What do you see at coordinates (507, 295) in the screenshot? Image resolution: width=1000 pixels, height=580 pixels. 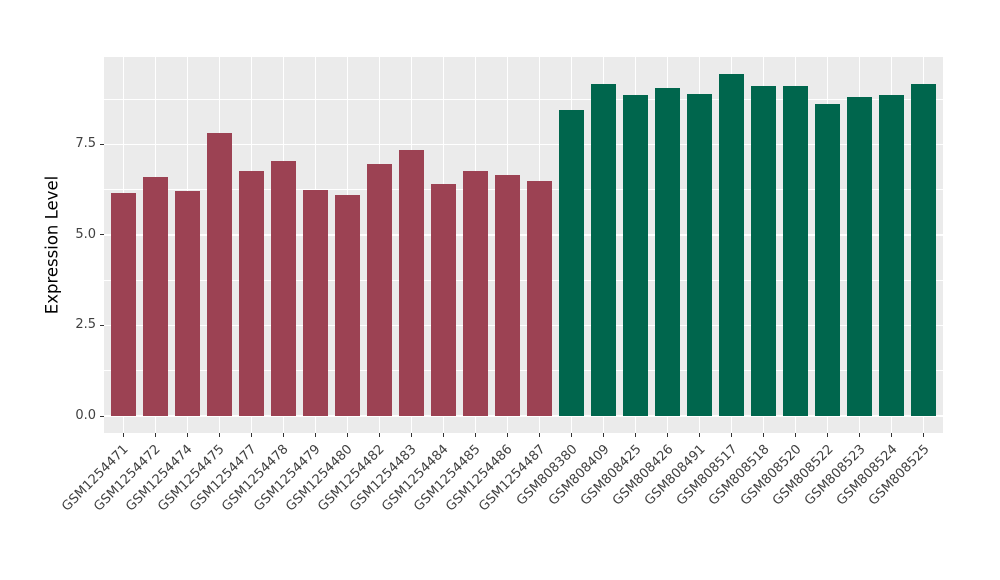 I see `bar-GSM1254486` at bounding box center [507, 295].